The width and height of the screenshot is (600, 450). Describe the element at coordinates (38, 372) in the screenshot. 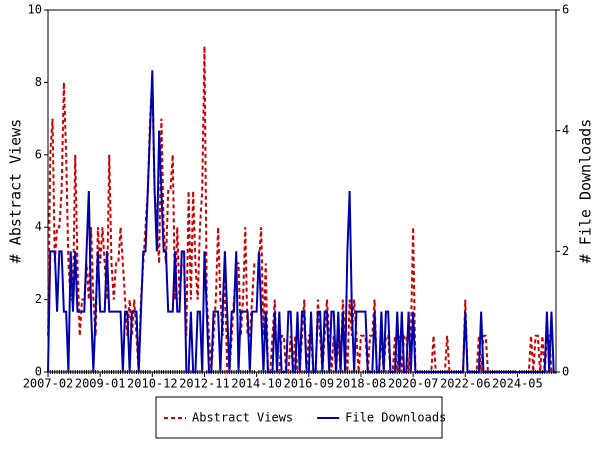

I see `y-tick-label: 0` at that location.